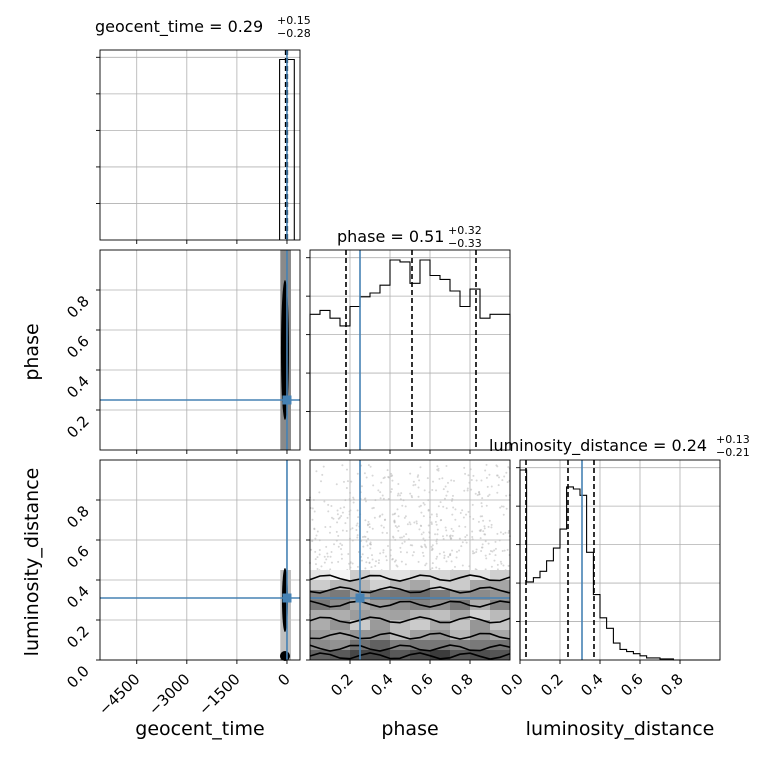  I want to click on xtick-label-luminosity-distance: 0.6, so click(632, 685).